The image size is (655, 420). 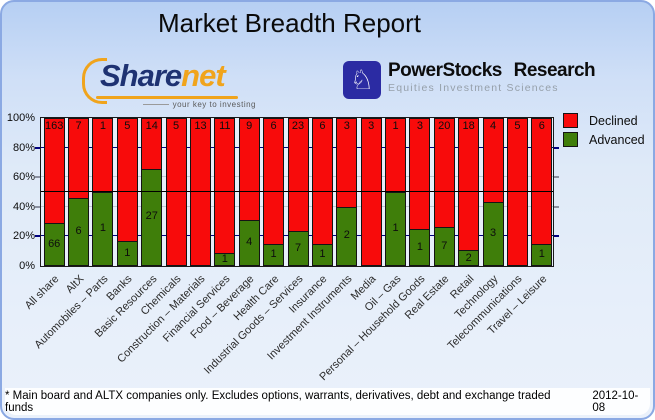 What do you see at coordinates (27, 266) in the screenshot?
I see `y-axis-label: 0%` at bounding box center [27, 266].